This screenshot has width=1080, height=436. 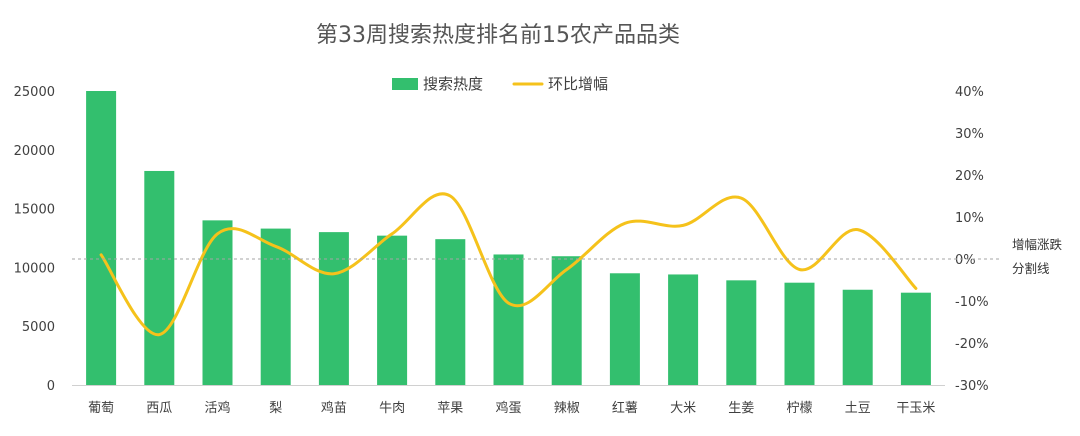 What do you see at coordinates (972, 344) in the screenshot?
I see `y-right-tick-label: -20%` at bounding box center [972, 344].